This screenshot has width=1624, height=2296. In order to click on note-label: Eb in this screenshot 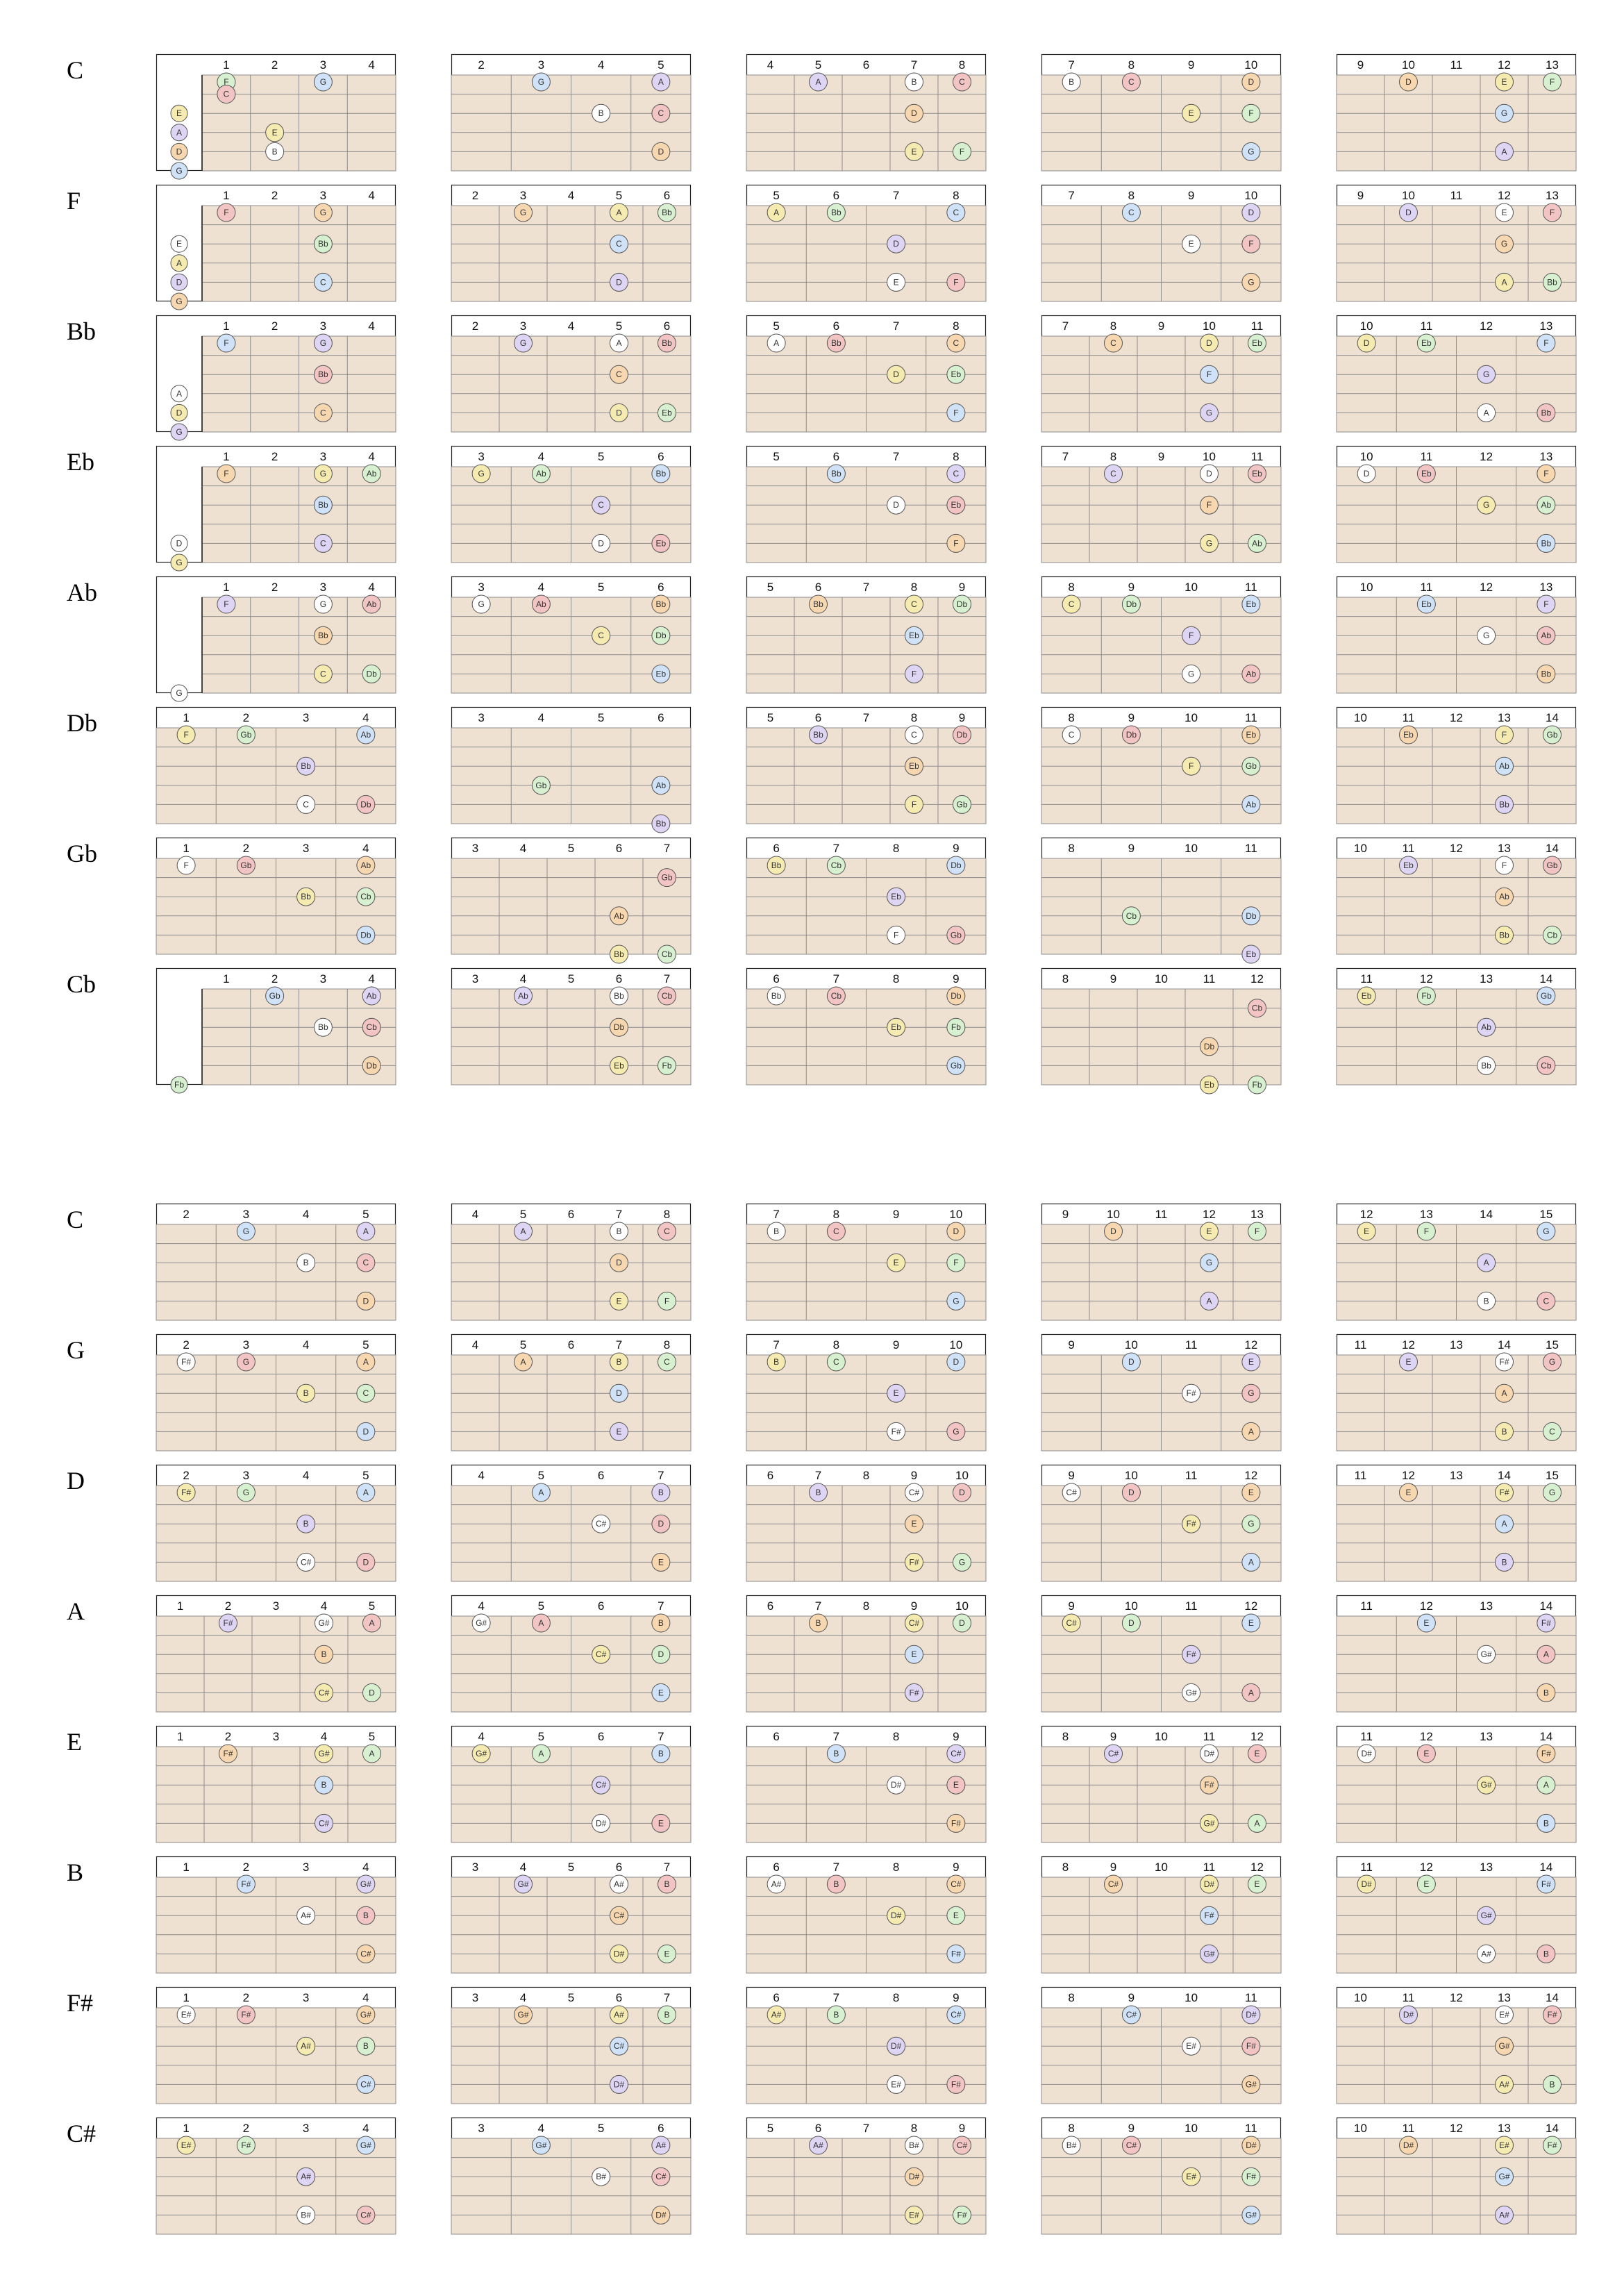, I will do `click(896, 1027)`.